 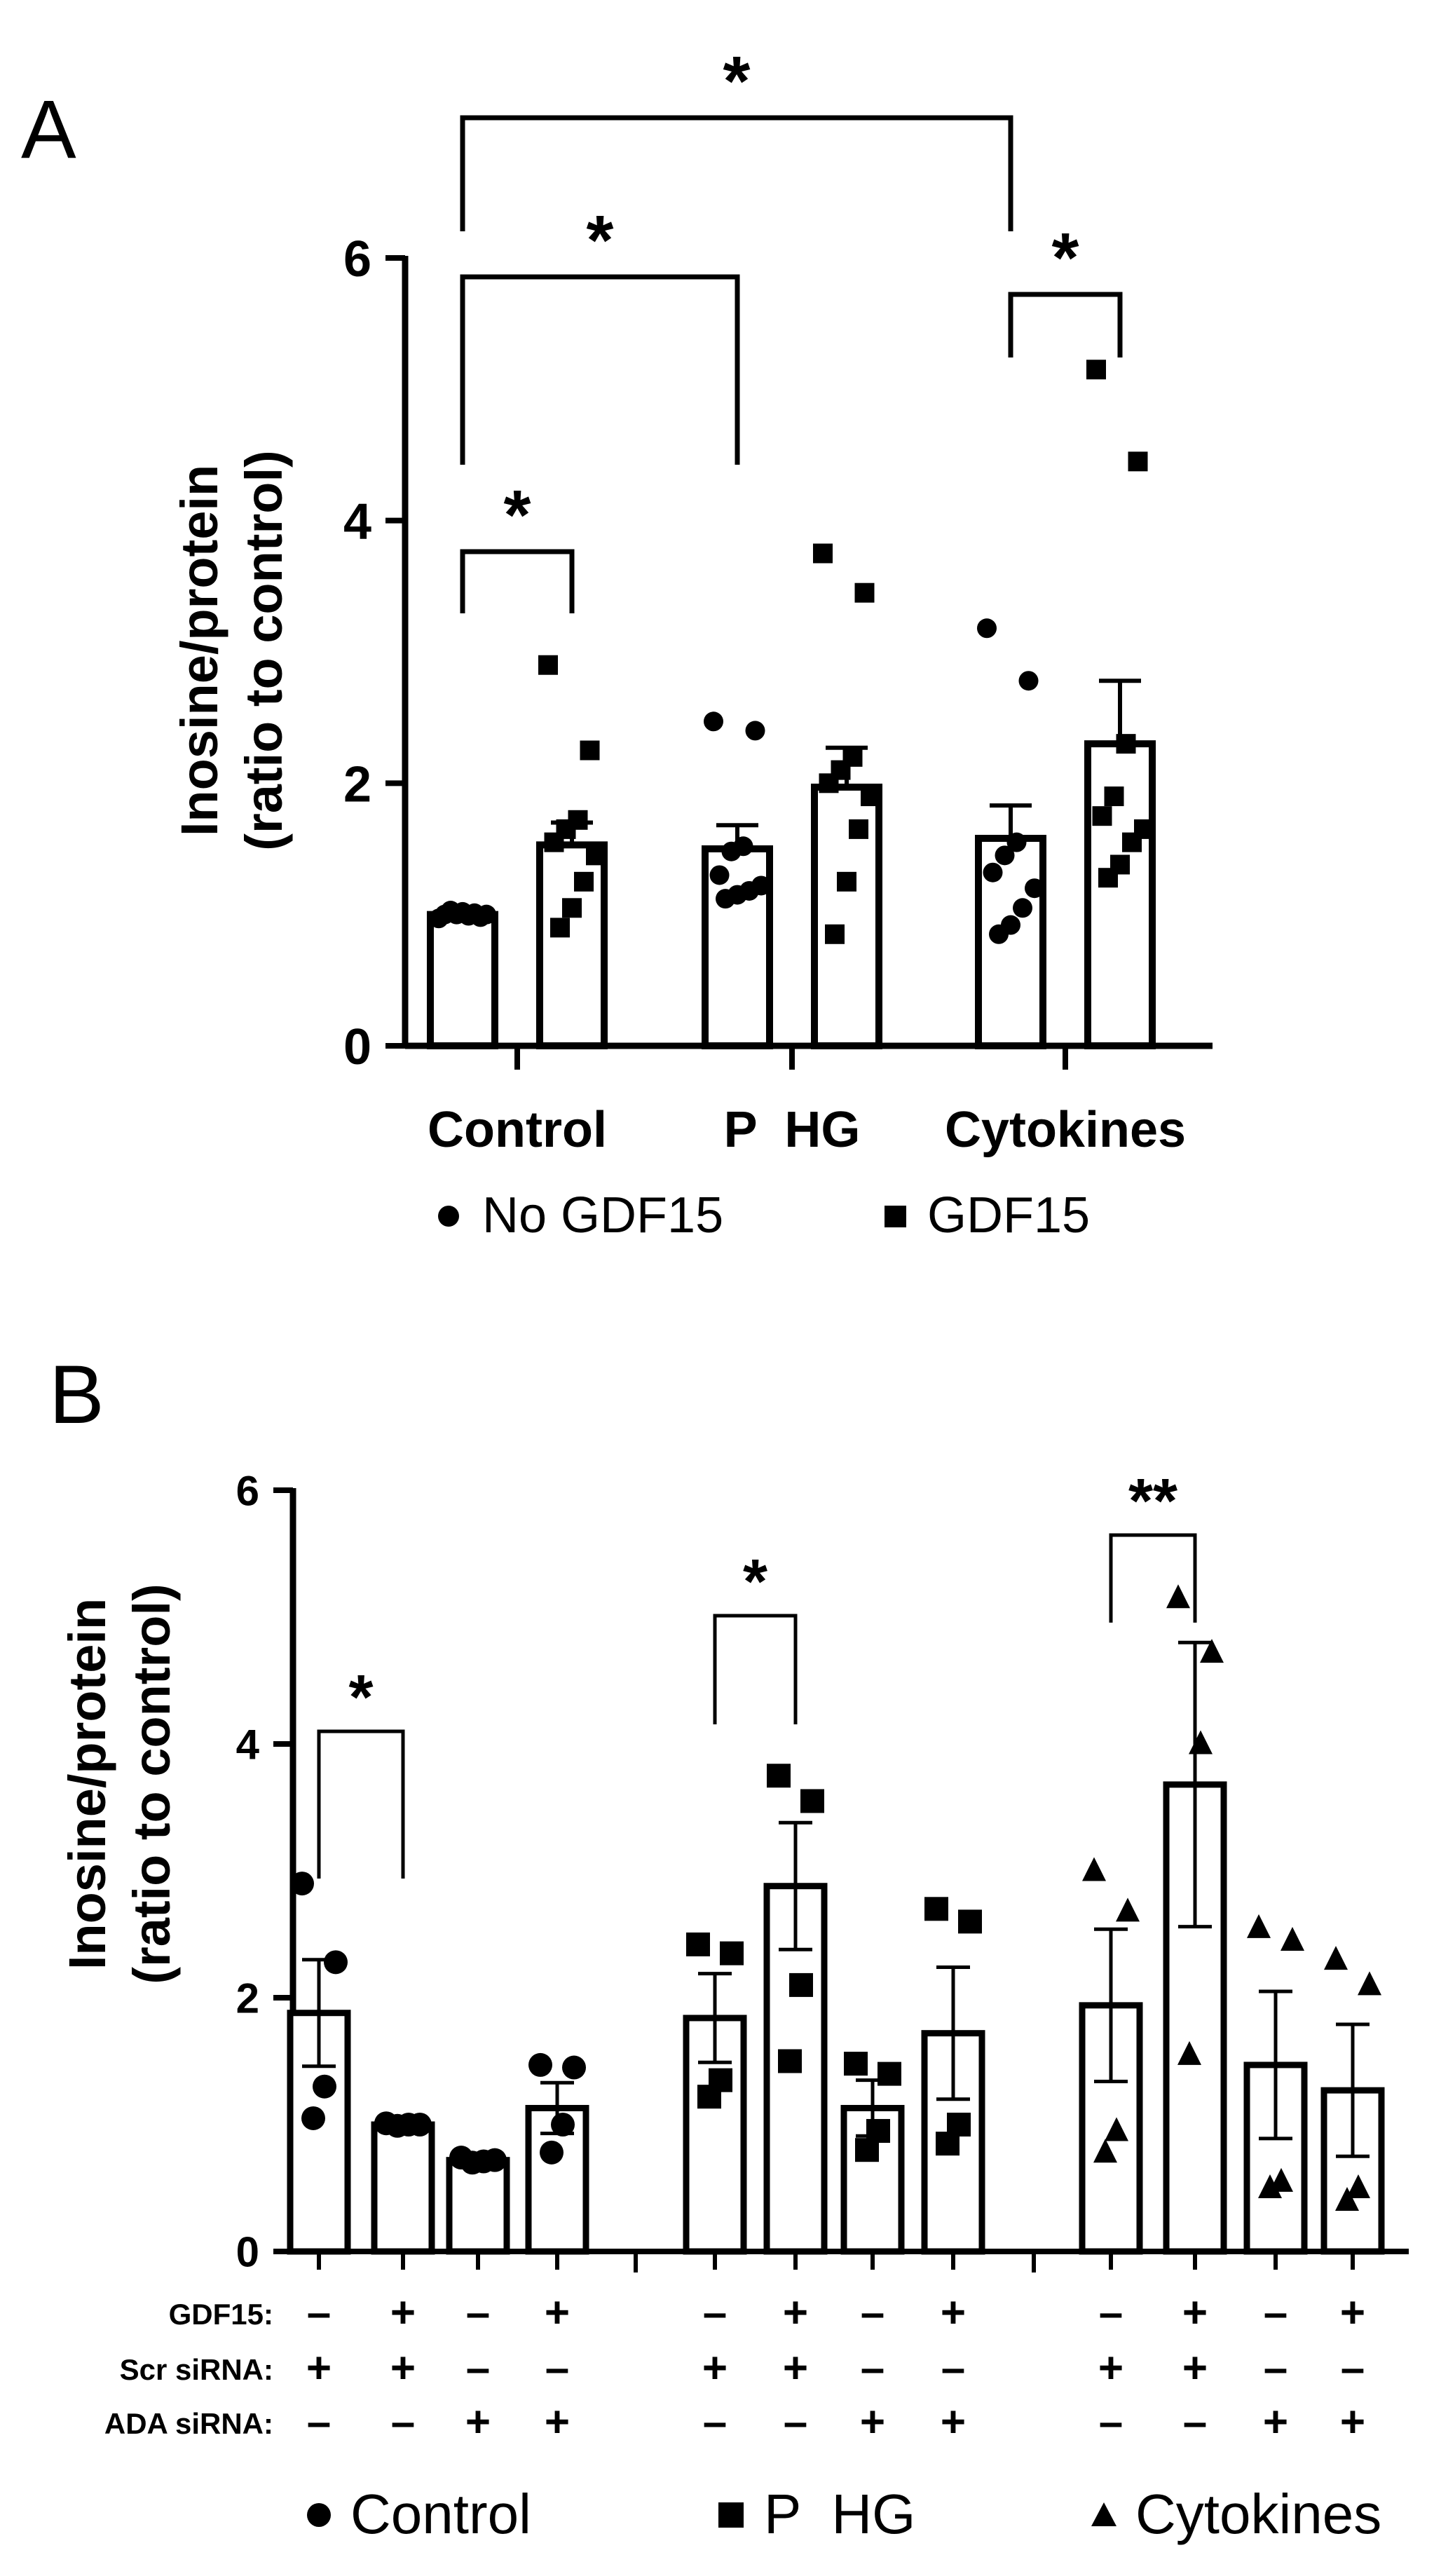 I want to click on y-tick-label: 0, so click(x=357, y=1047).